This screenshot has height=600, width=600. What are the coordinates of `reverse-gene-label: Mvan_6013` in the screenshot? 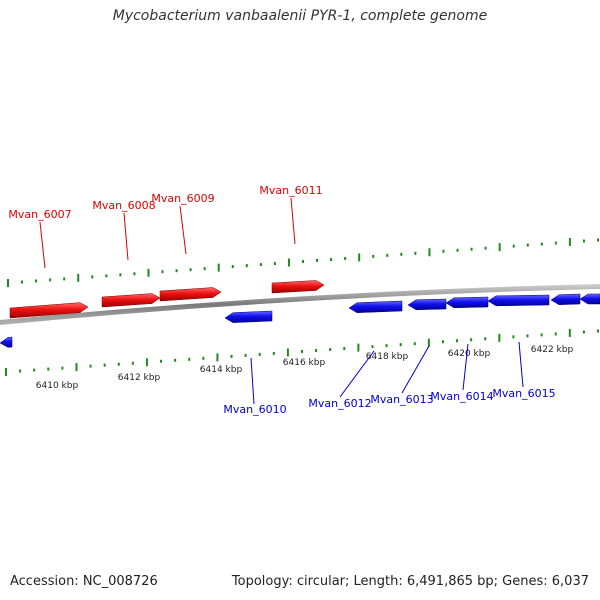 It's located at (401, 399).